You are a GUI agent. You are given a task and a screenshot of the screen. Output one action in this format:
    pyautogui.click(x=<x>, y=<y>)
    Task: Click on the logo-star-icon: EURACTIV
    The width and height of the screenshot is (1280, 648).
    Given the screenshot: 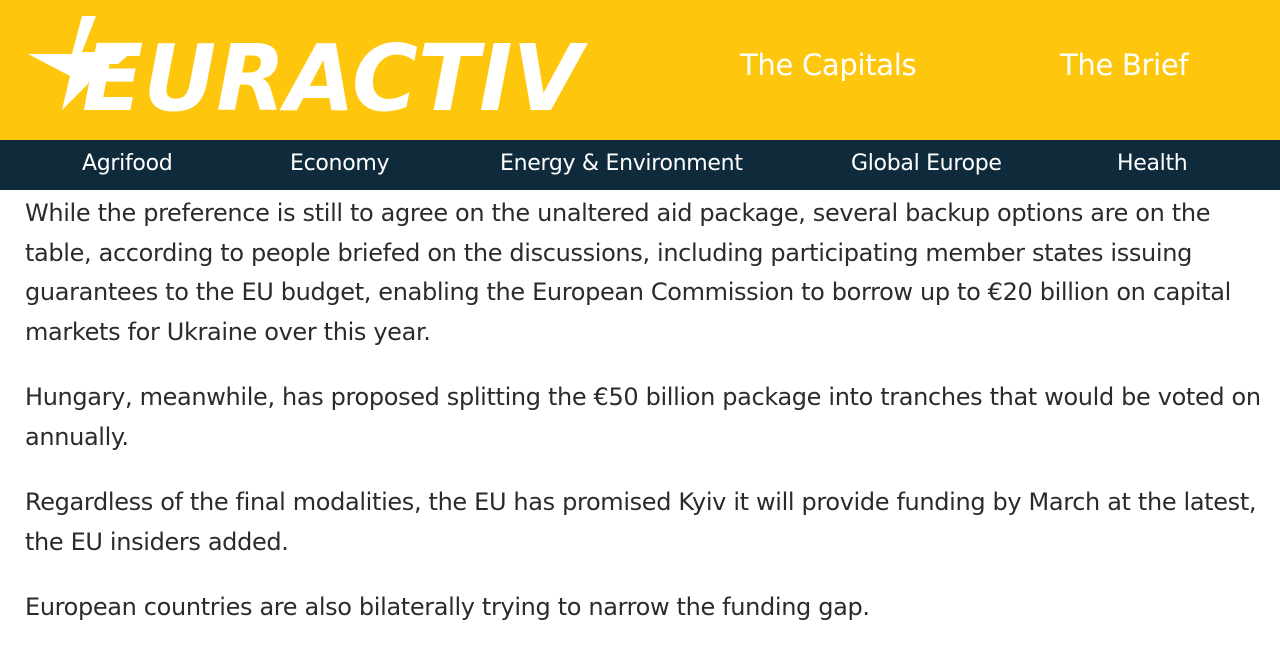 What is the action you would take?
    pyautogui.click(x=308, y=74)
    